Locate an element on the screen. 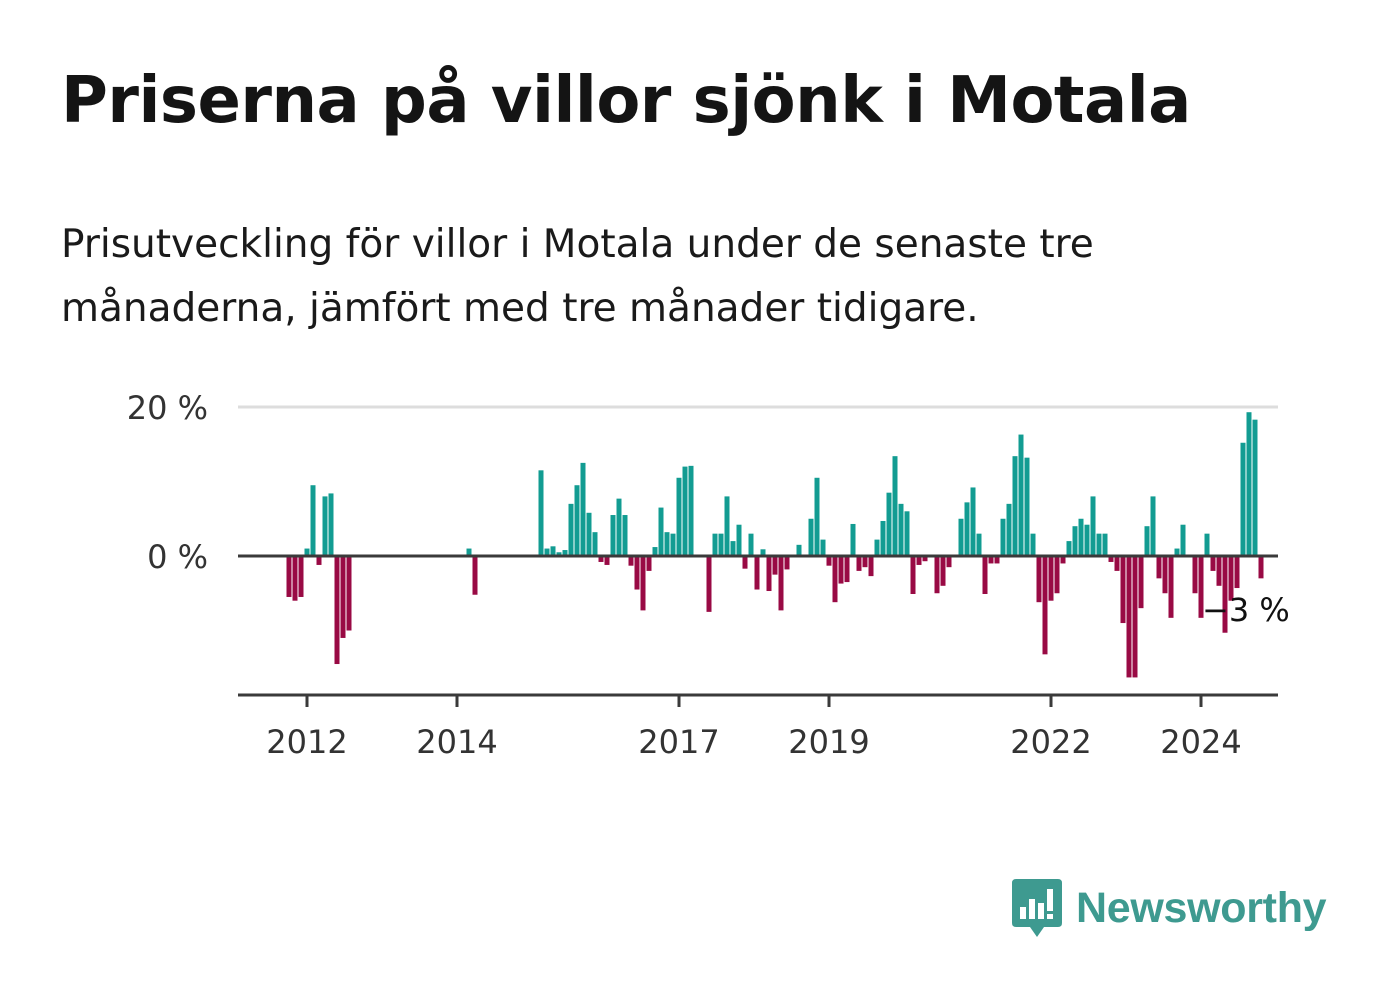  brand-name: Newsworthy is located at coordinates (1201, 907).